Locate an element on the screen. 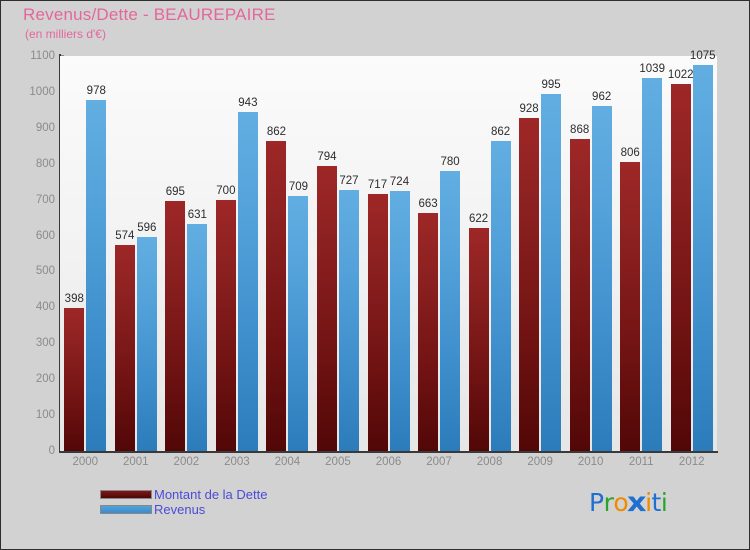  legend-item-dette: Montant de la Dette is located at coordinates (183, 494).